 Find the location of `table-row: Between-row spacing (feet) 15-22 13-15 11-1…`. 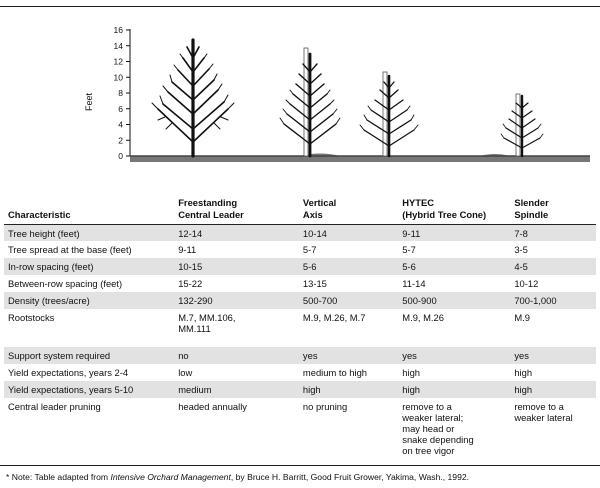

table-row: Between-row spacing (feet) 15-22 13-15 11-1… is located at coordinates (300, 283).